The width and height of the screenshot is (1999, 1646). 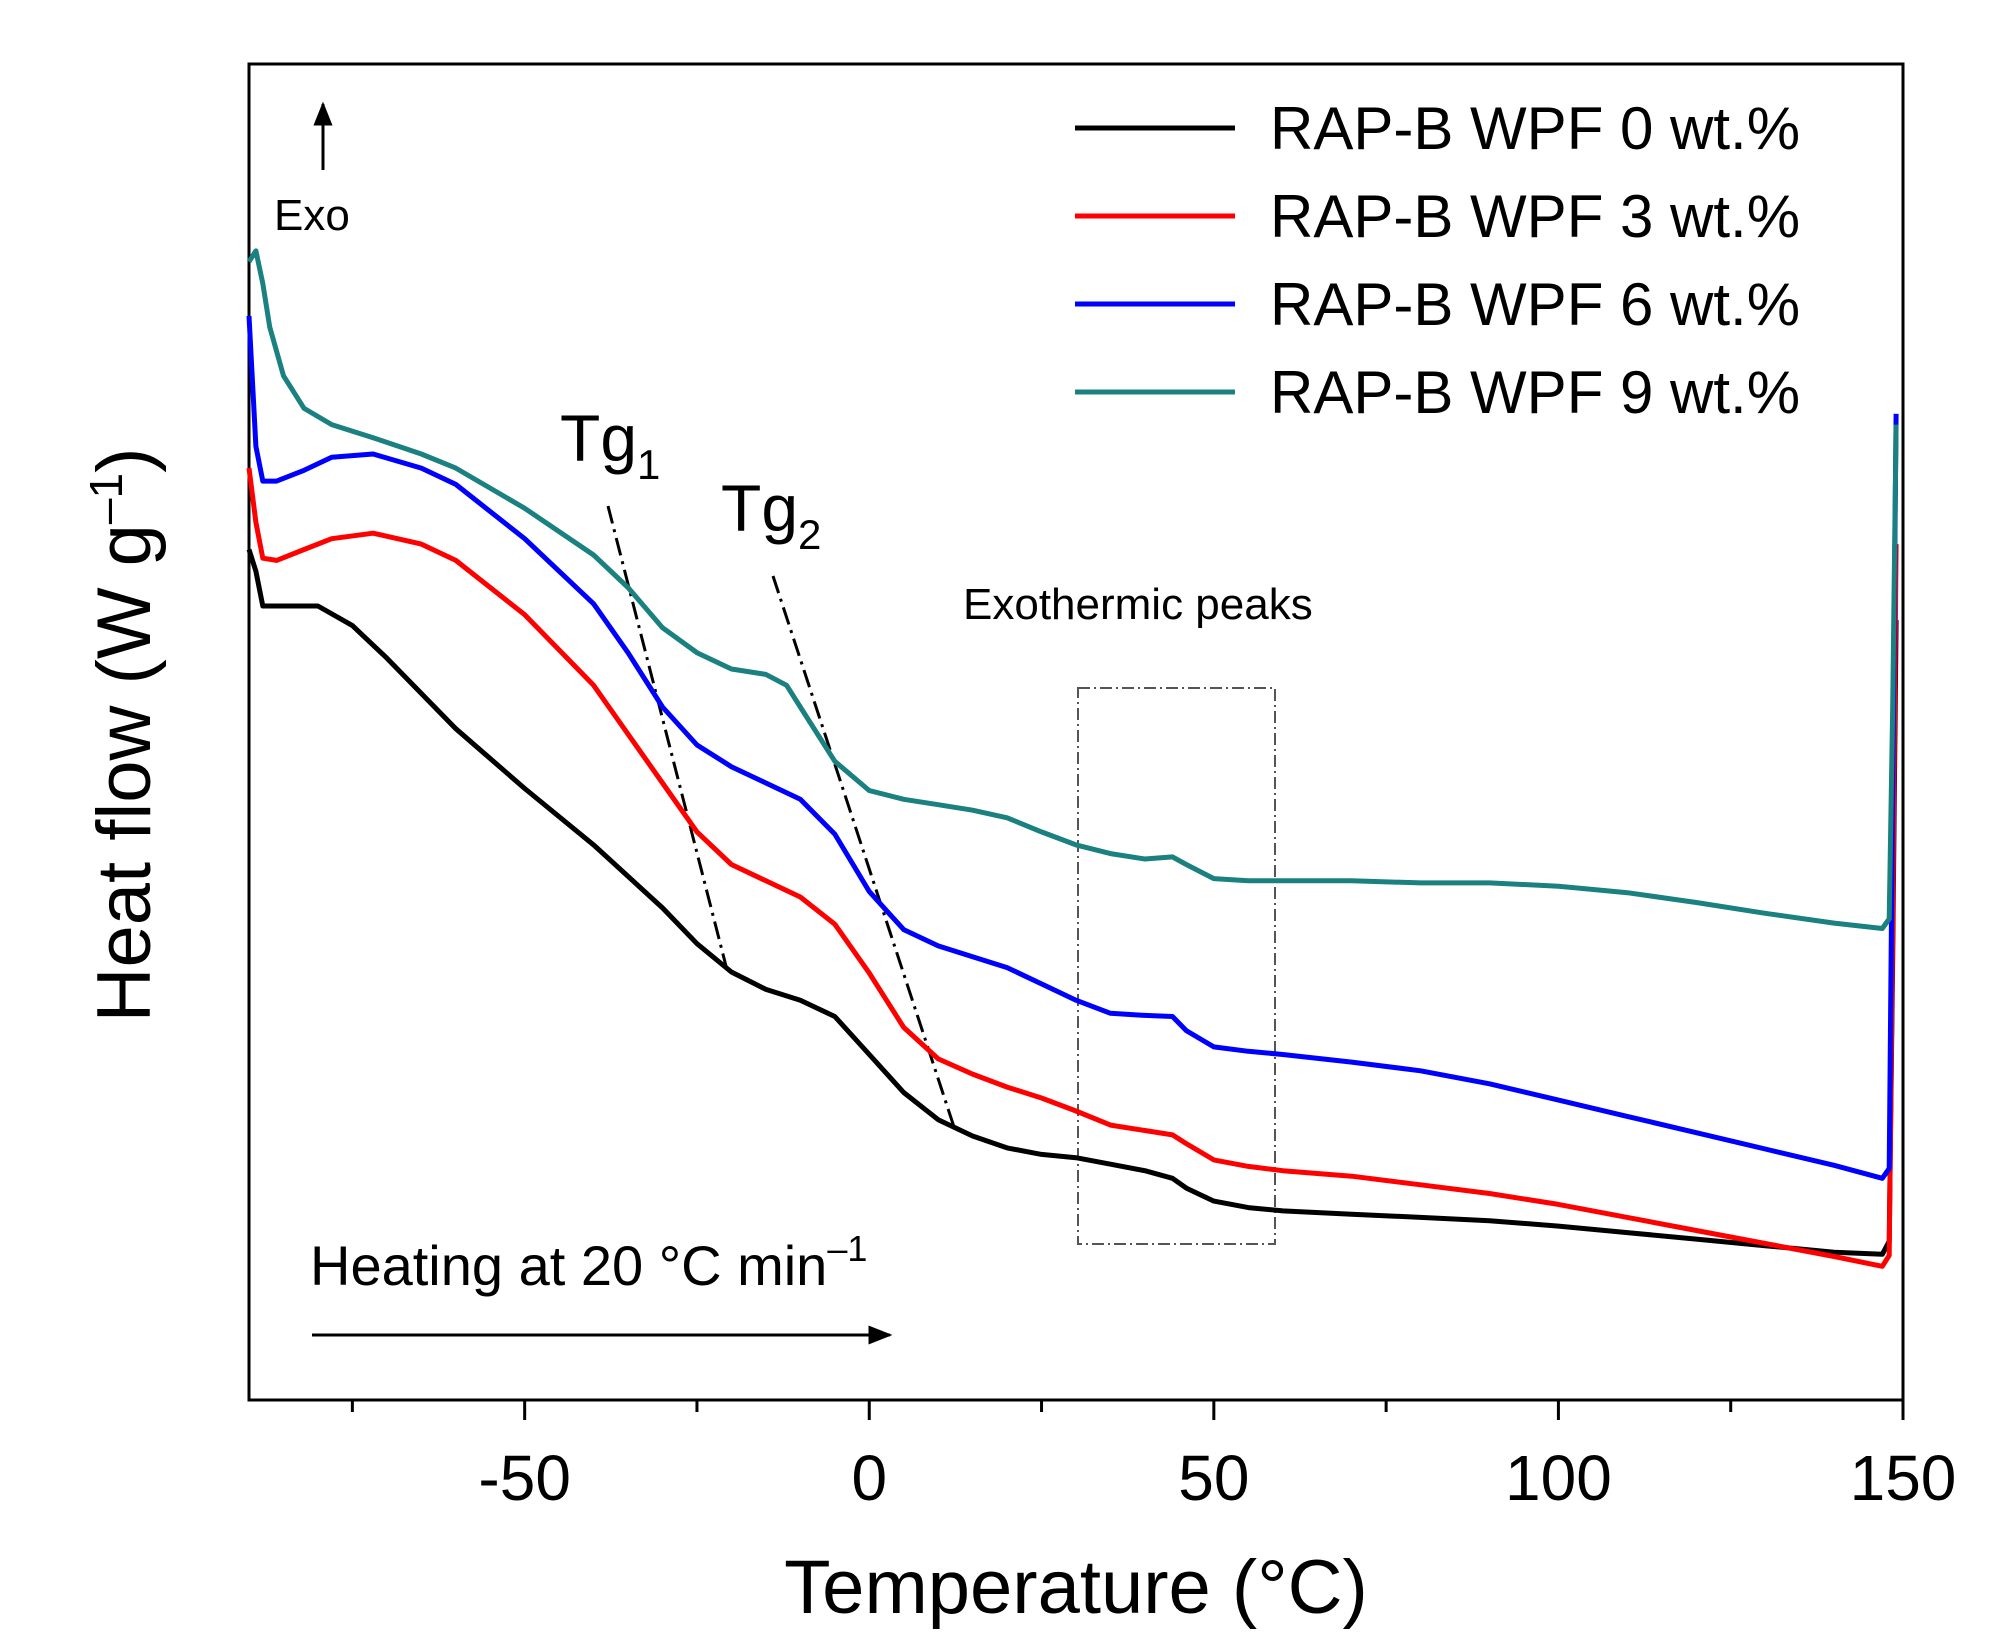 What do you see at coordinates (524, 1478) in the screenshot?
I see `x-tick-label: -50` at bounding box center [524, 1478].